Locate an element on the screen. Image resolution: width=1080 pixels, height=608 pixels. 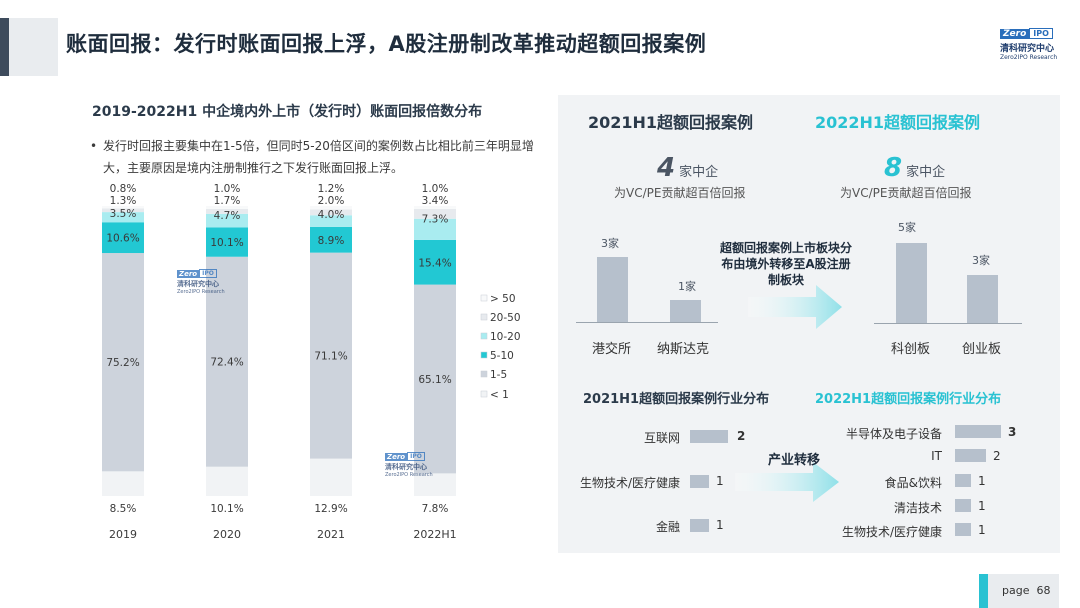
bar-label-20-50: 1.7% is located at coordinates (227, 201).